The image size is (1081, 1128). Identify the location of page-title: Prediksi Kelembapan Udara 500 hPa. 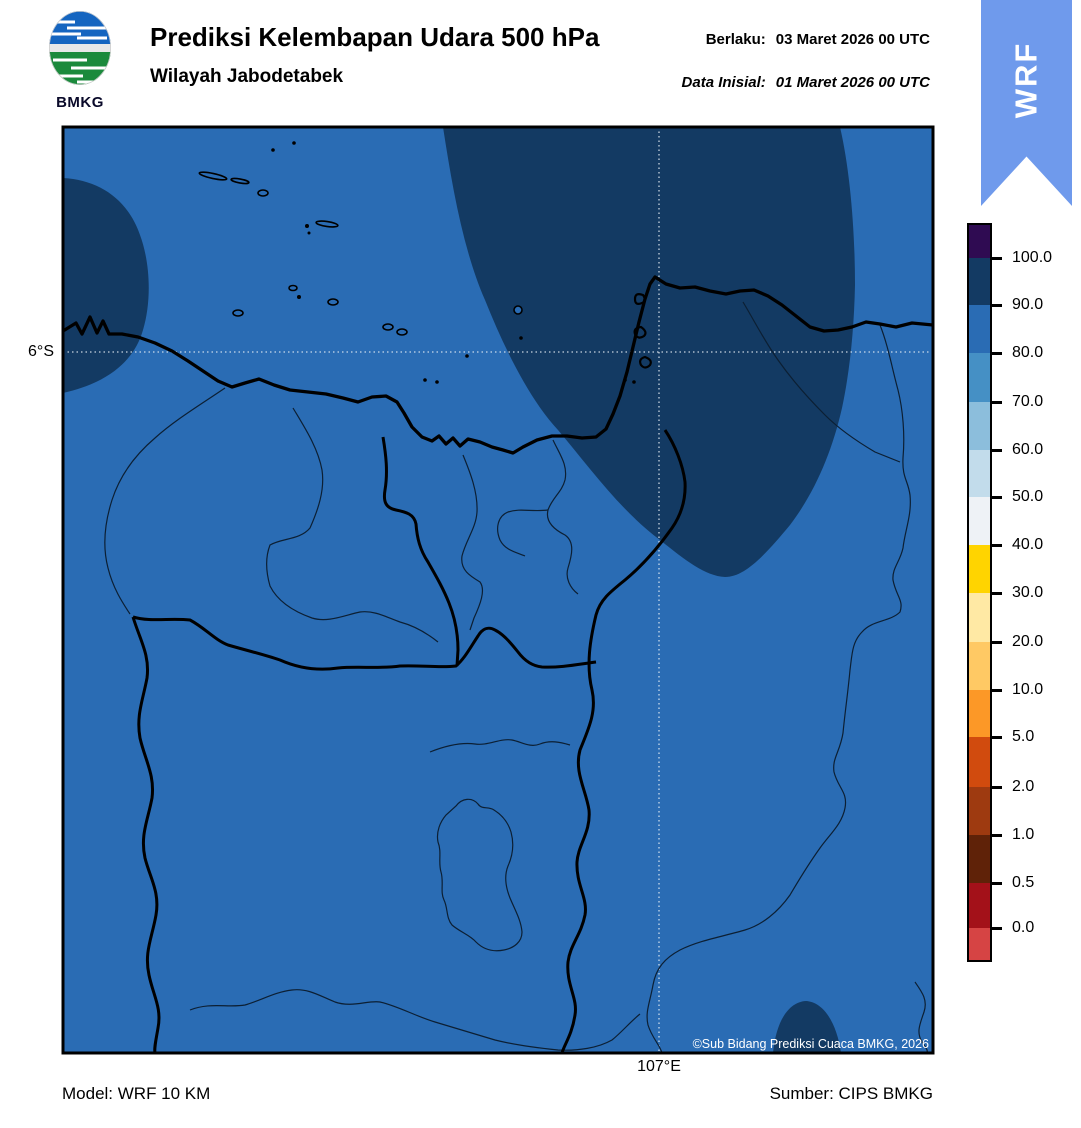
(375, 37).